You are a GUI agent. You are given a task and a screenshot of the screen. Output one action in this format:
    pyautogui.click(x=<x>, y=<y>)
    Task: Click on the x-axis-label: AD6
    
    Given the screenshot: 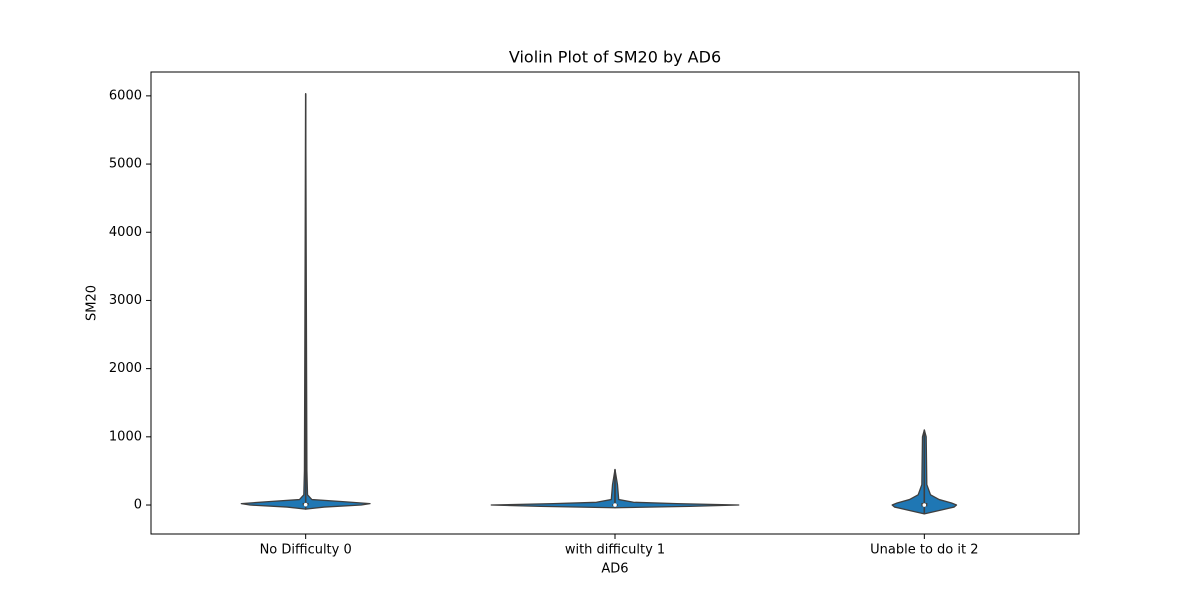 What is the action you would take?
    pyautogui.click(x=614, y=569)
    